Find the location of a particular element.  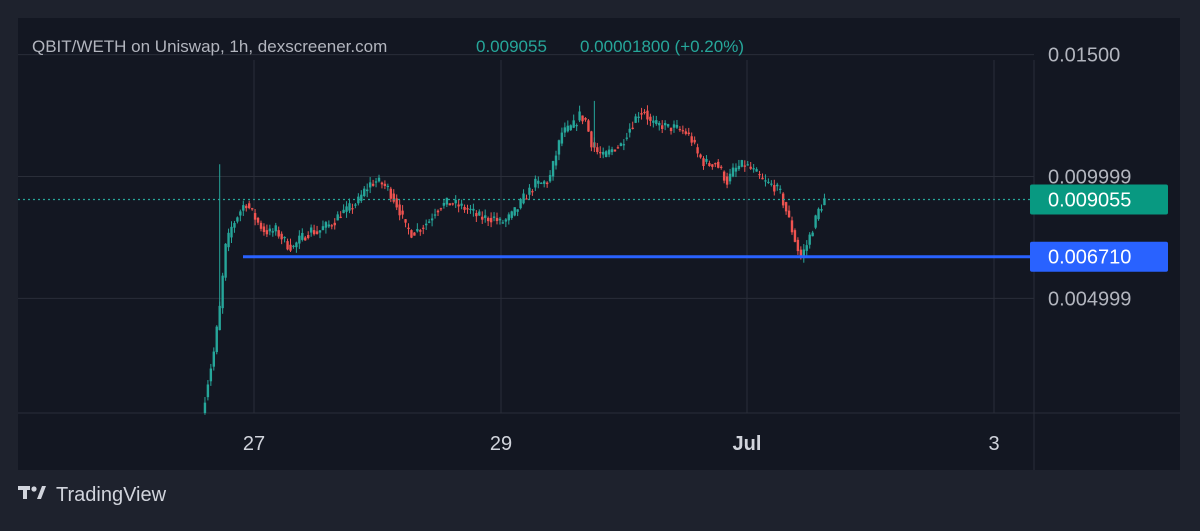

price-axis-label-0: 0.01500 is located at coordinates (1084, 56).